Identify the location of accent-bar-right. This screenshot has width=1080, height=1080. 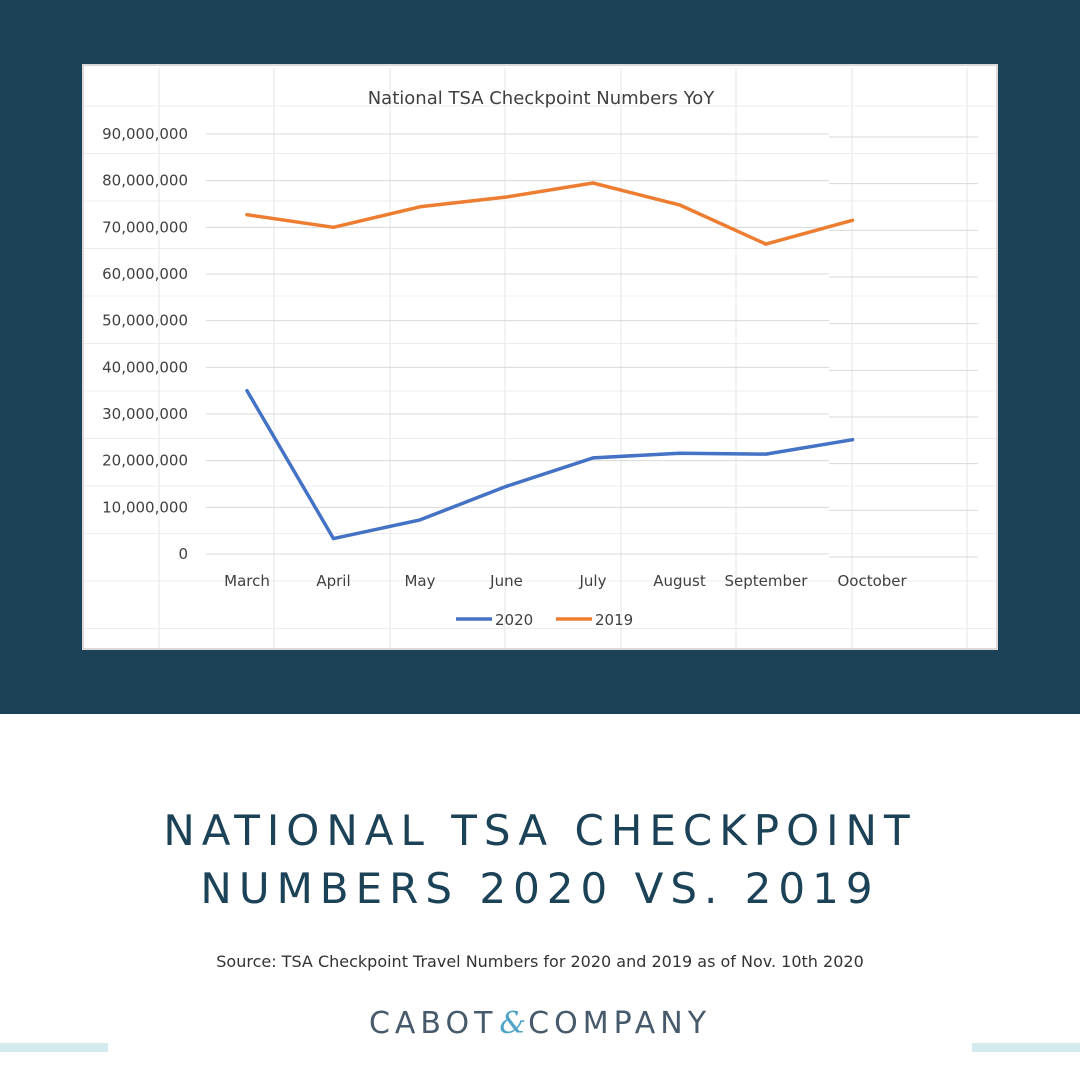
(1026, 1047).